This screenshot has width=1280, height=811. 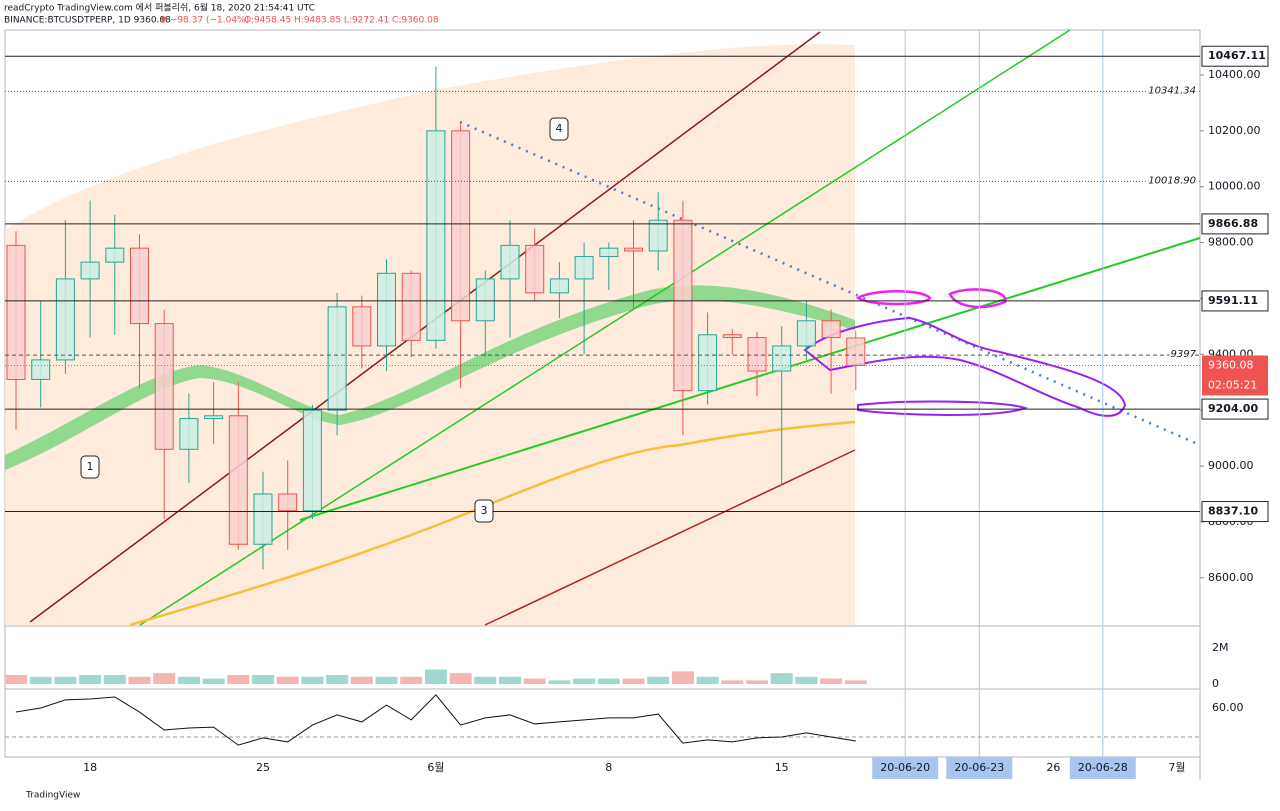 I want to click on countdown: 02:05:21, so click(x=1232, y=384).